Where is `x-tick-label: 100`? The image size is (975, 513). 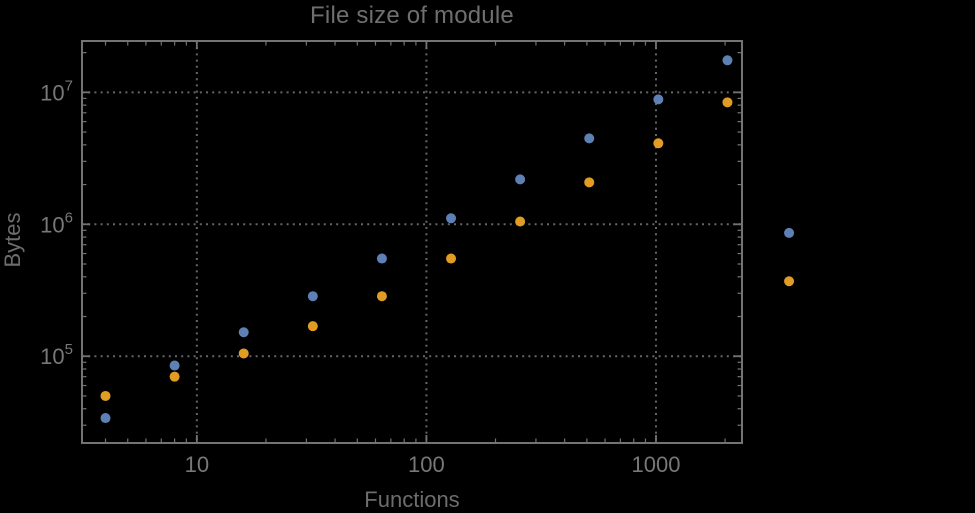 x-tick-label: 100 is located at coordinates (426, 464).